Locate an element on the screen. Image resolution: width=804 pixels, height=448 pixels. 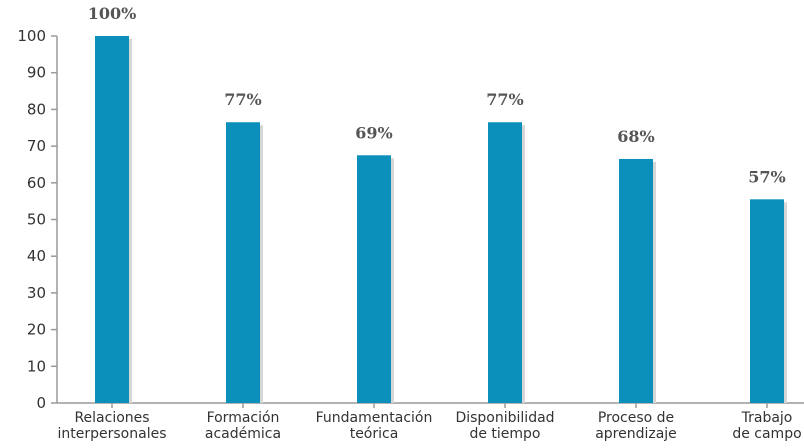
y-tick-label: 0 is located at coordinates (41, 403).